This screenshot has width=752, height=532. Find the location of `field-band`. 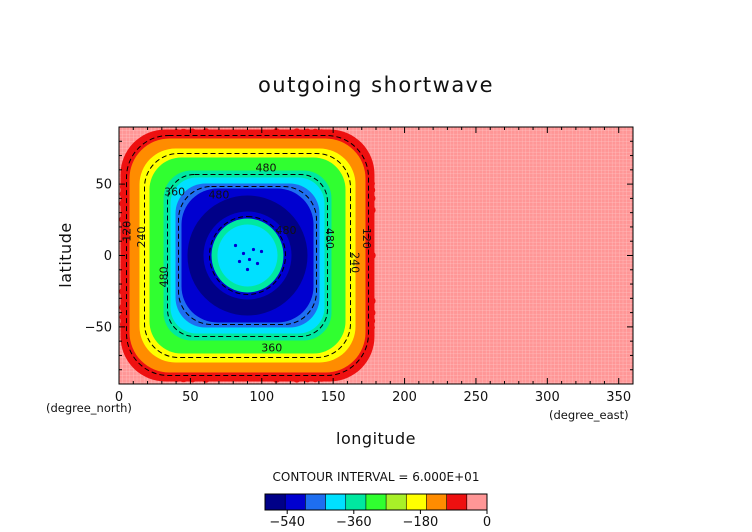

field-band is located at coordinates (247, 255).